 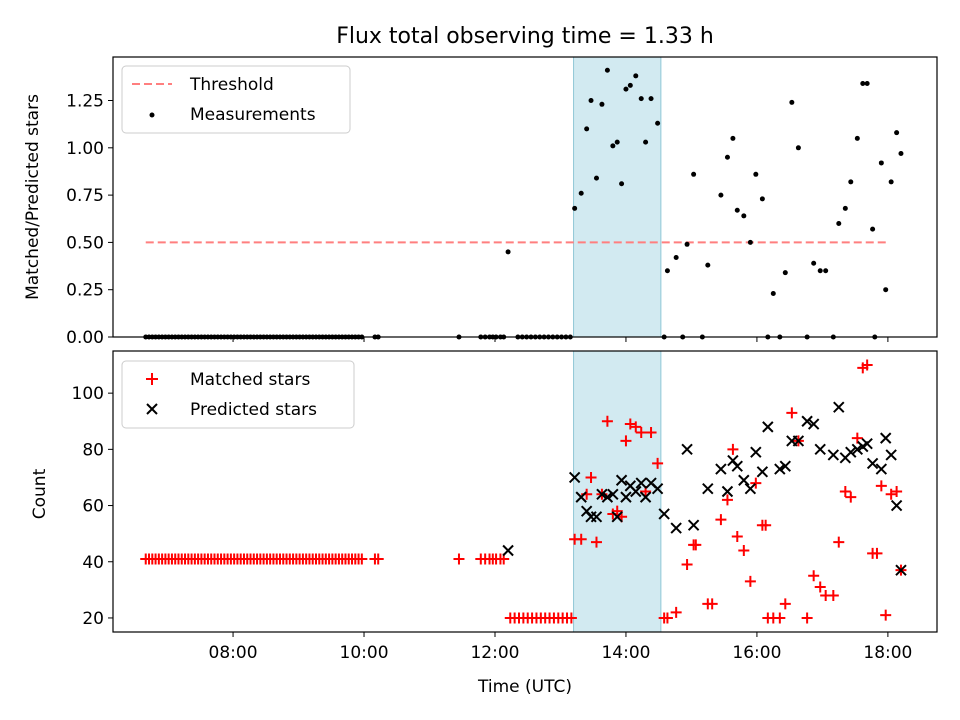 I want to click on y-tick-label: 80, so click(x=93, y=450).